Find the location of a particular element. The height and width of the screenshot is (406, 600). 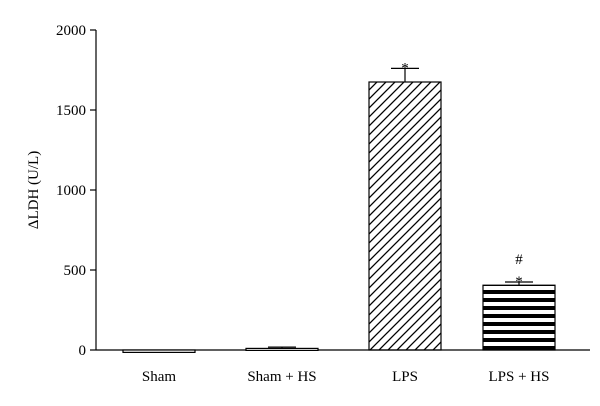

x-category-label: Sham + HS is located at coordinates (281, 377).